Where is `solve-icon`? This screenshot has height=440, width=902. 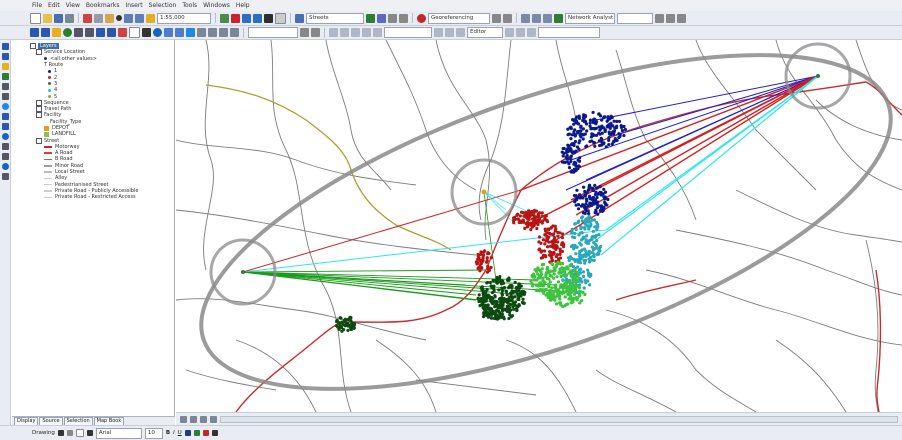
solve-icon is located at coordinates (370, 18).